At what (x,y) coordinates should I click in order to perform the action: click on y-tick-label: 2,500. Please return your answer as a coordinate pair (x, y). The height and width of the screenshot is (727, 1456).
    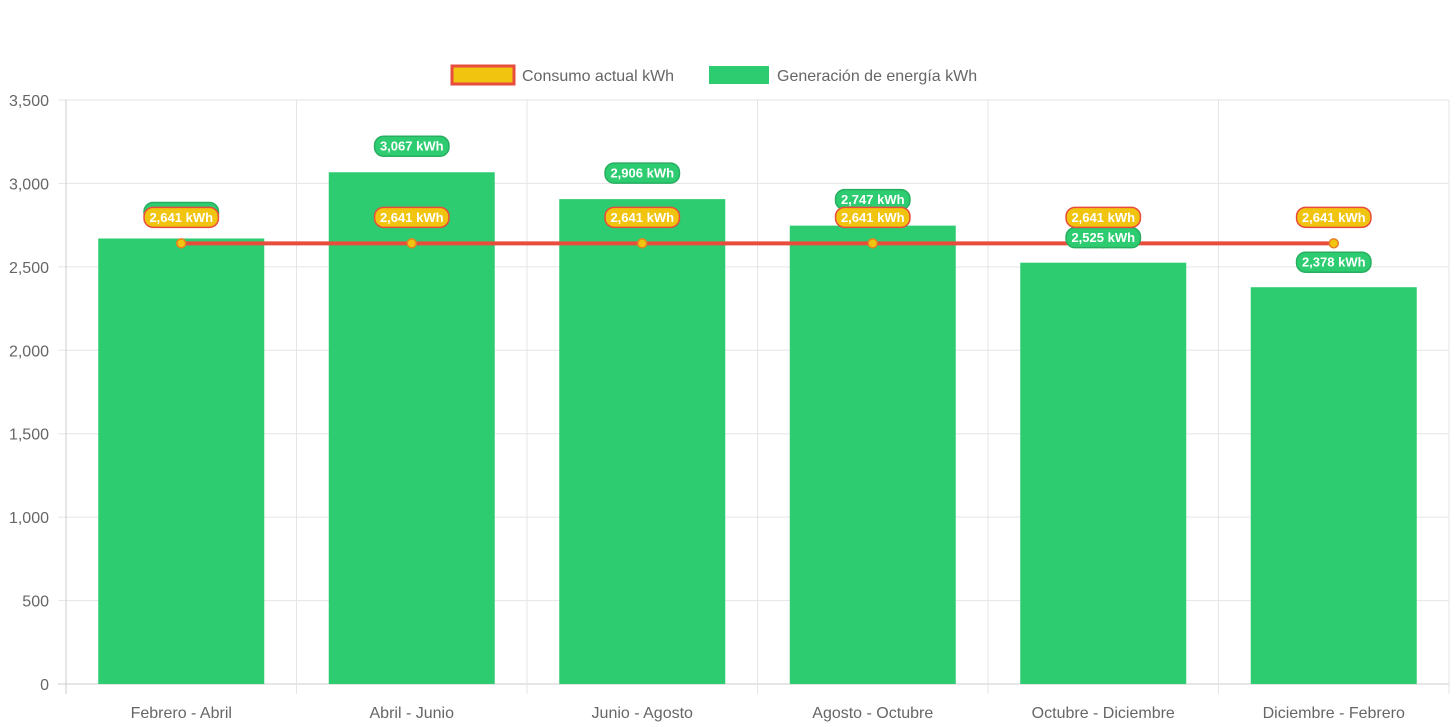
    Looking at the image, I should click on (29, 268).